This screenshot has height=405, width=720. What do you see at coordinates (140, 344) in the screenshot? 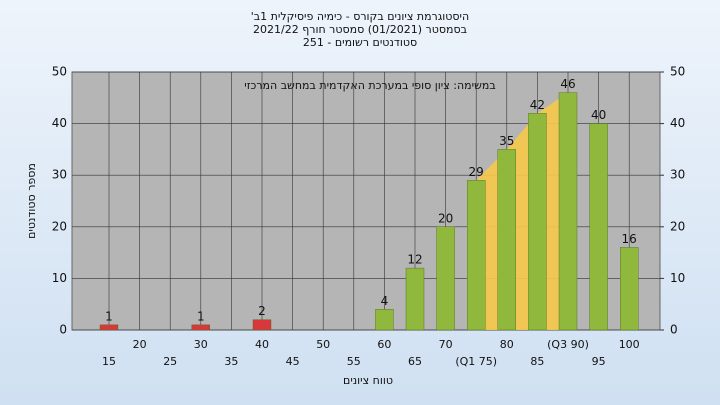
I see `x-tick-label: 20` at bounding box center [140, 344].